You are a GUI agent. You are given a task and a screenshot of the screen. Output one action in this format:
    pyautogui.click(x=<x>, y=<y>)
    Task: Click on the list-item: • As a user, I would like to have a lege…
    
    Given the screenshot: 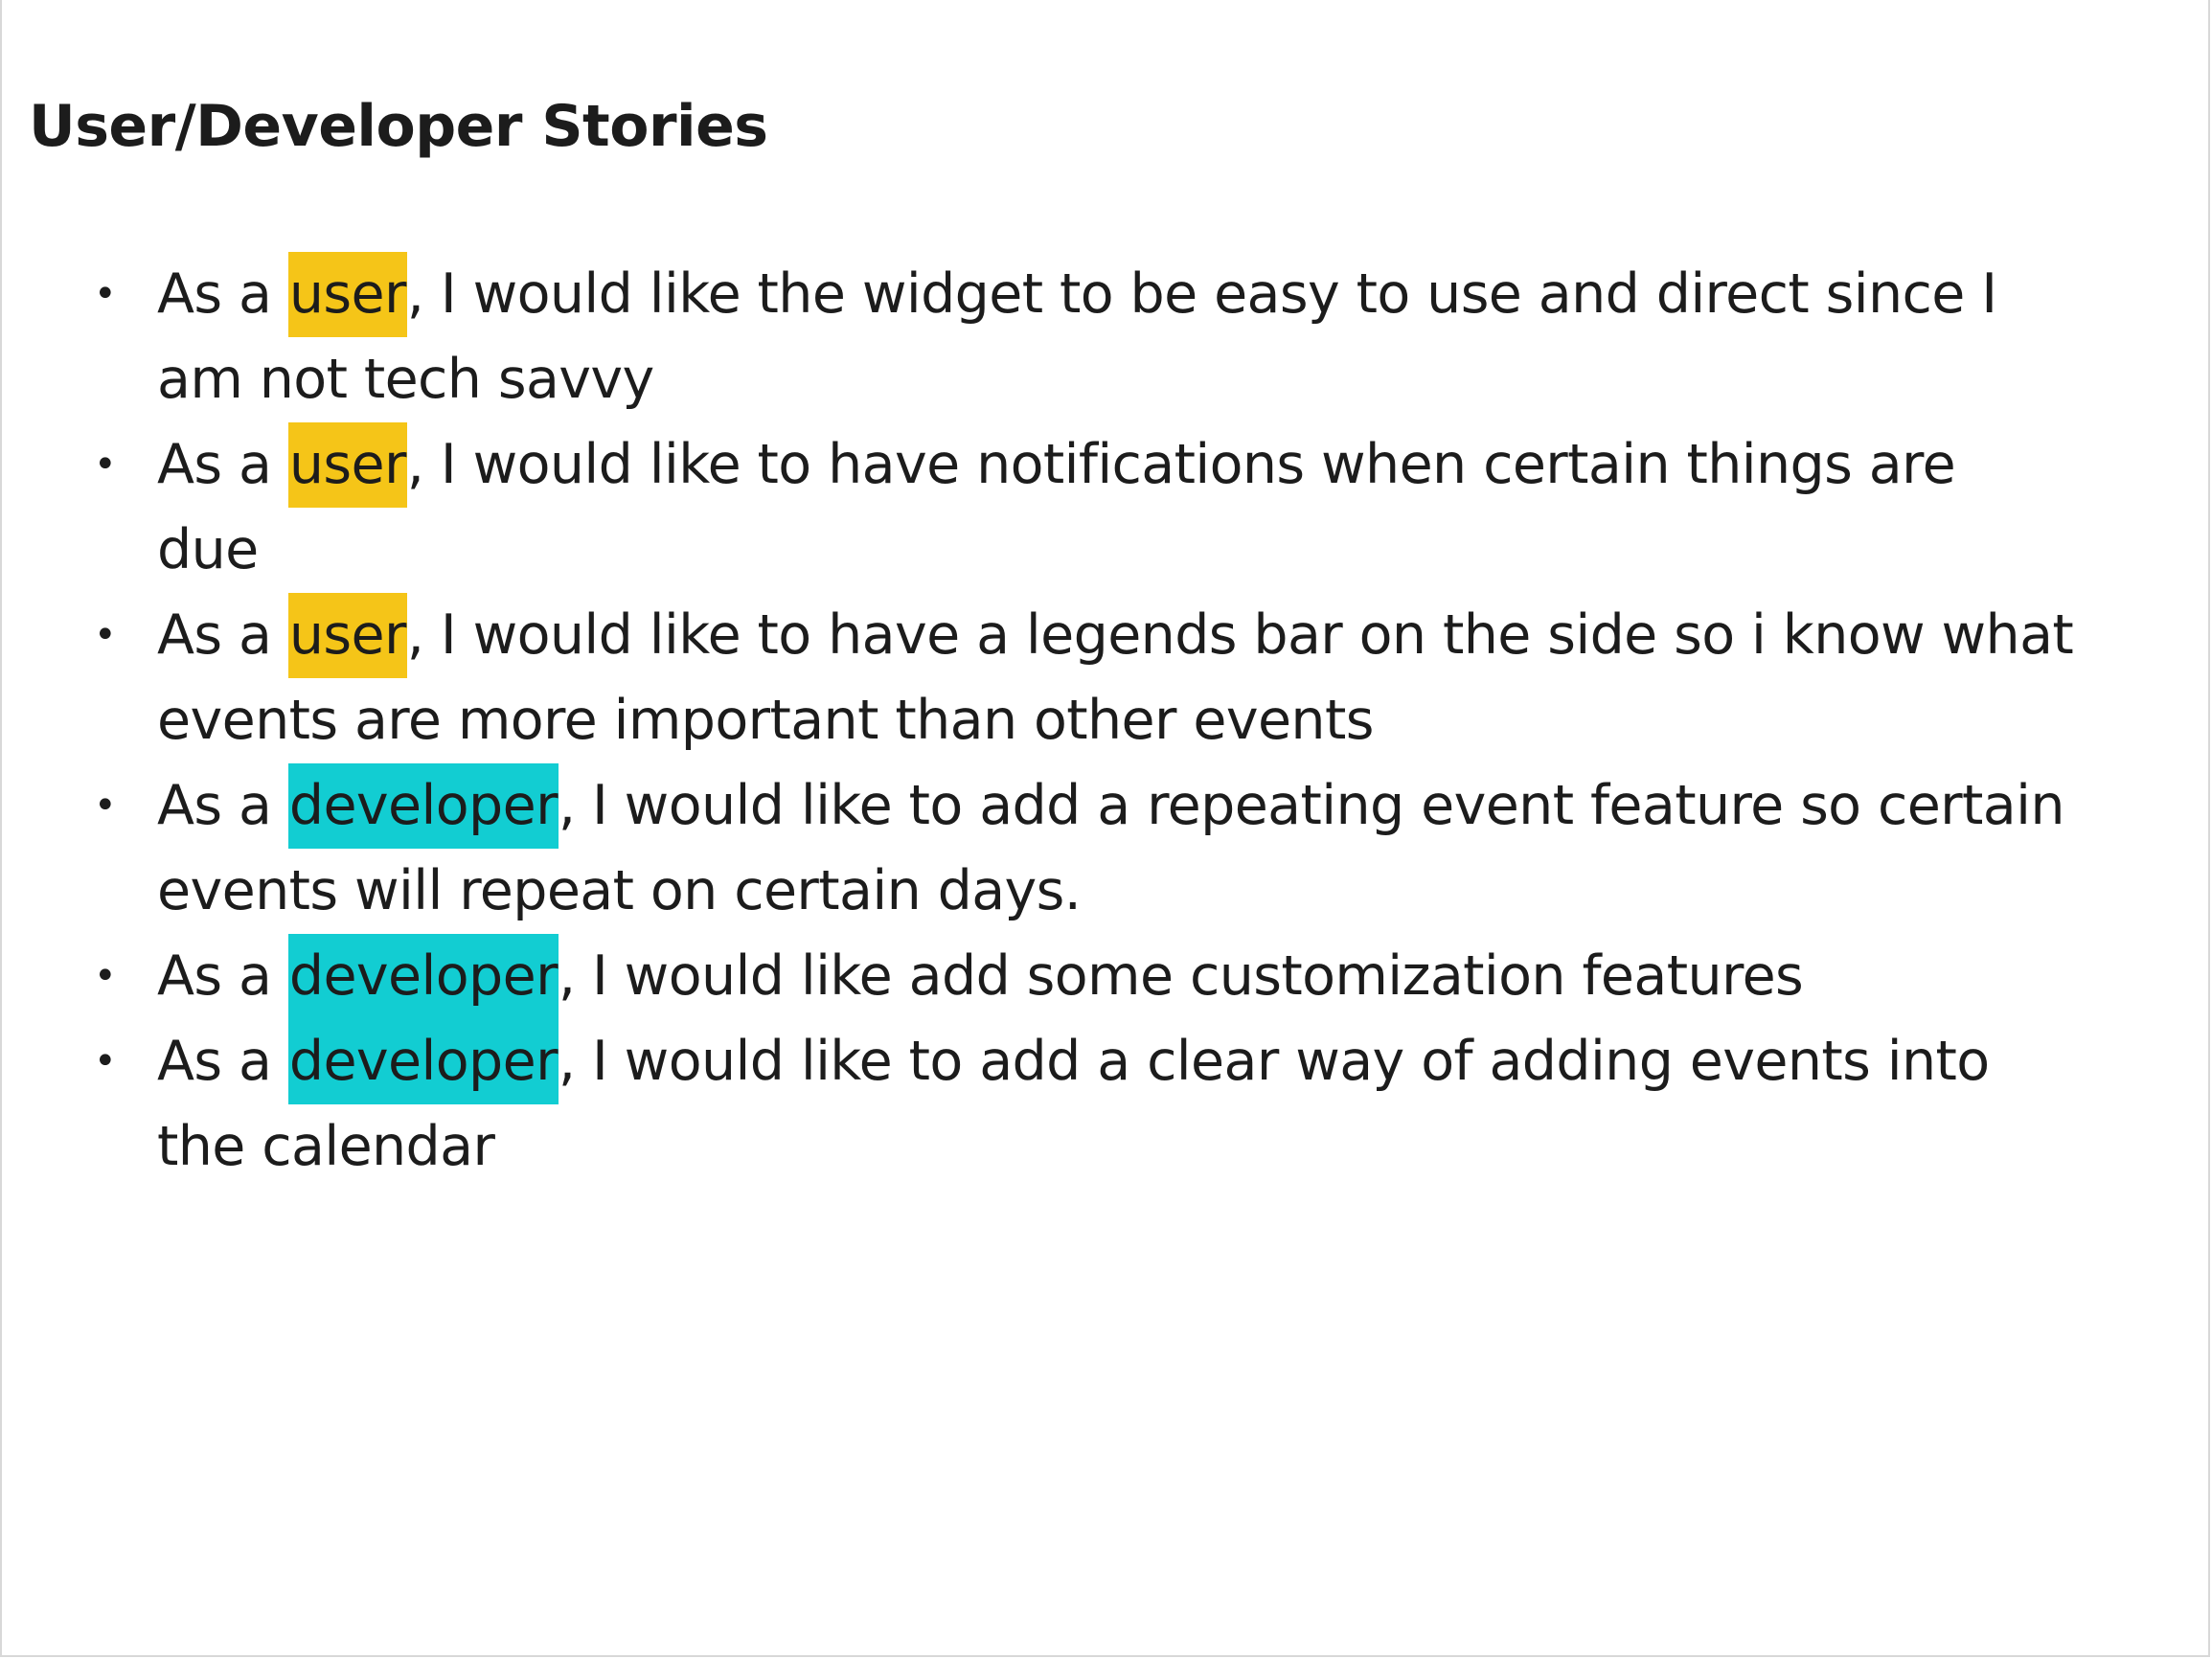 What is the action you would take?
    pyautogui.click(x=1084, y=678)
    